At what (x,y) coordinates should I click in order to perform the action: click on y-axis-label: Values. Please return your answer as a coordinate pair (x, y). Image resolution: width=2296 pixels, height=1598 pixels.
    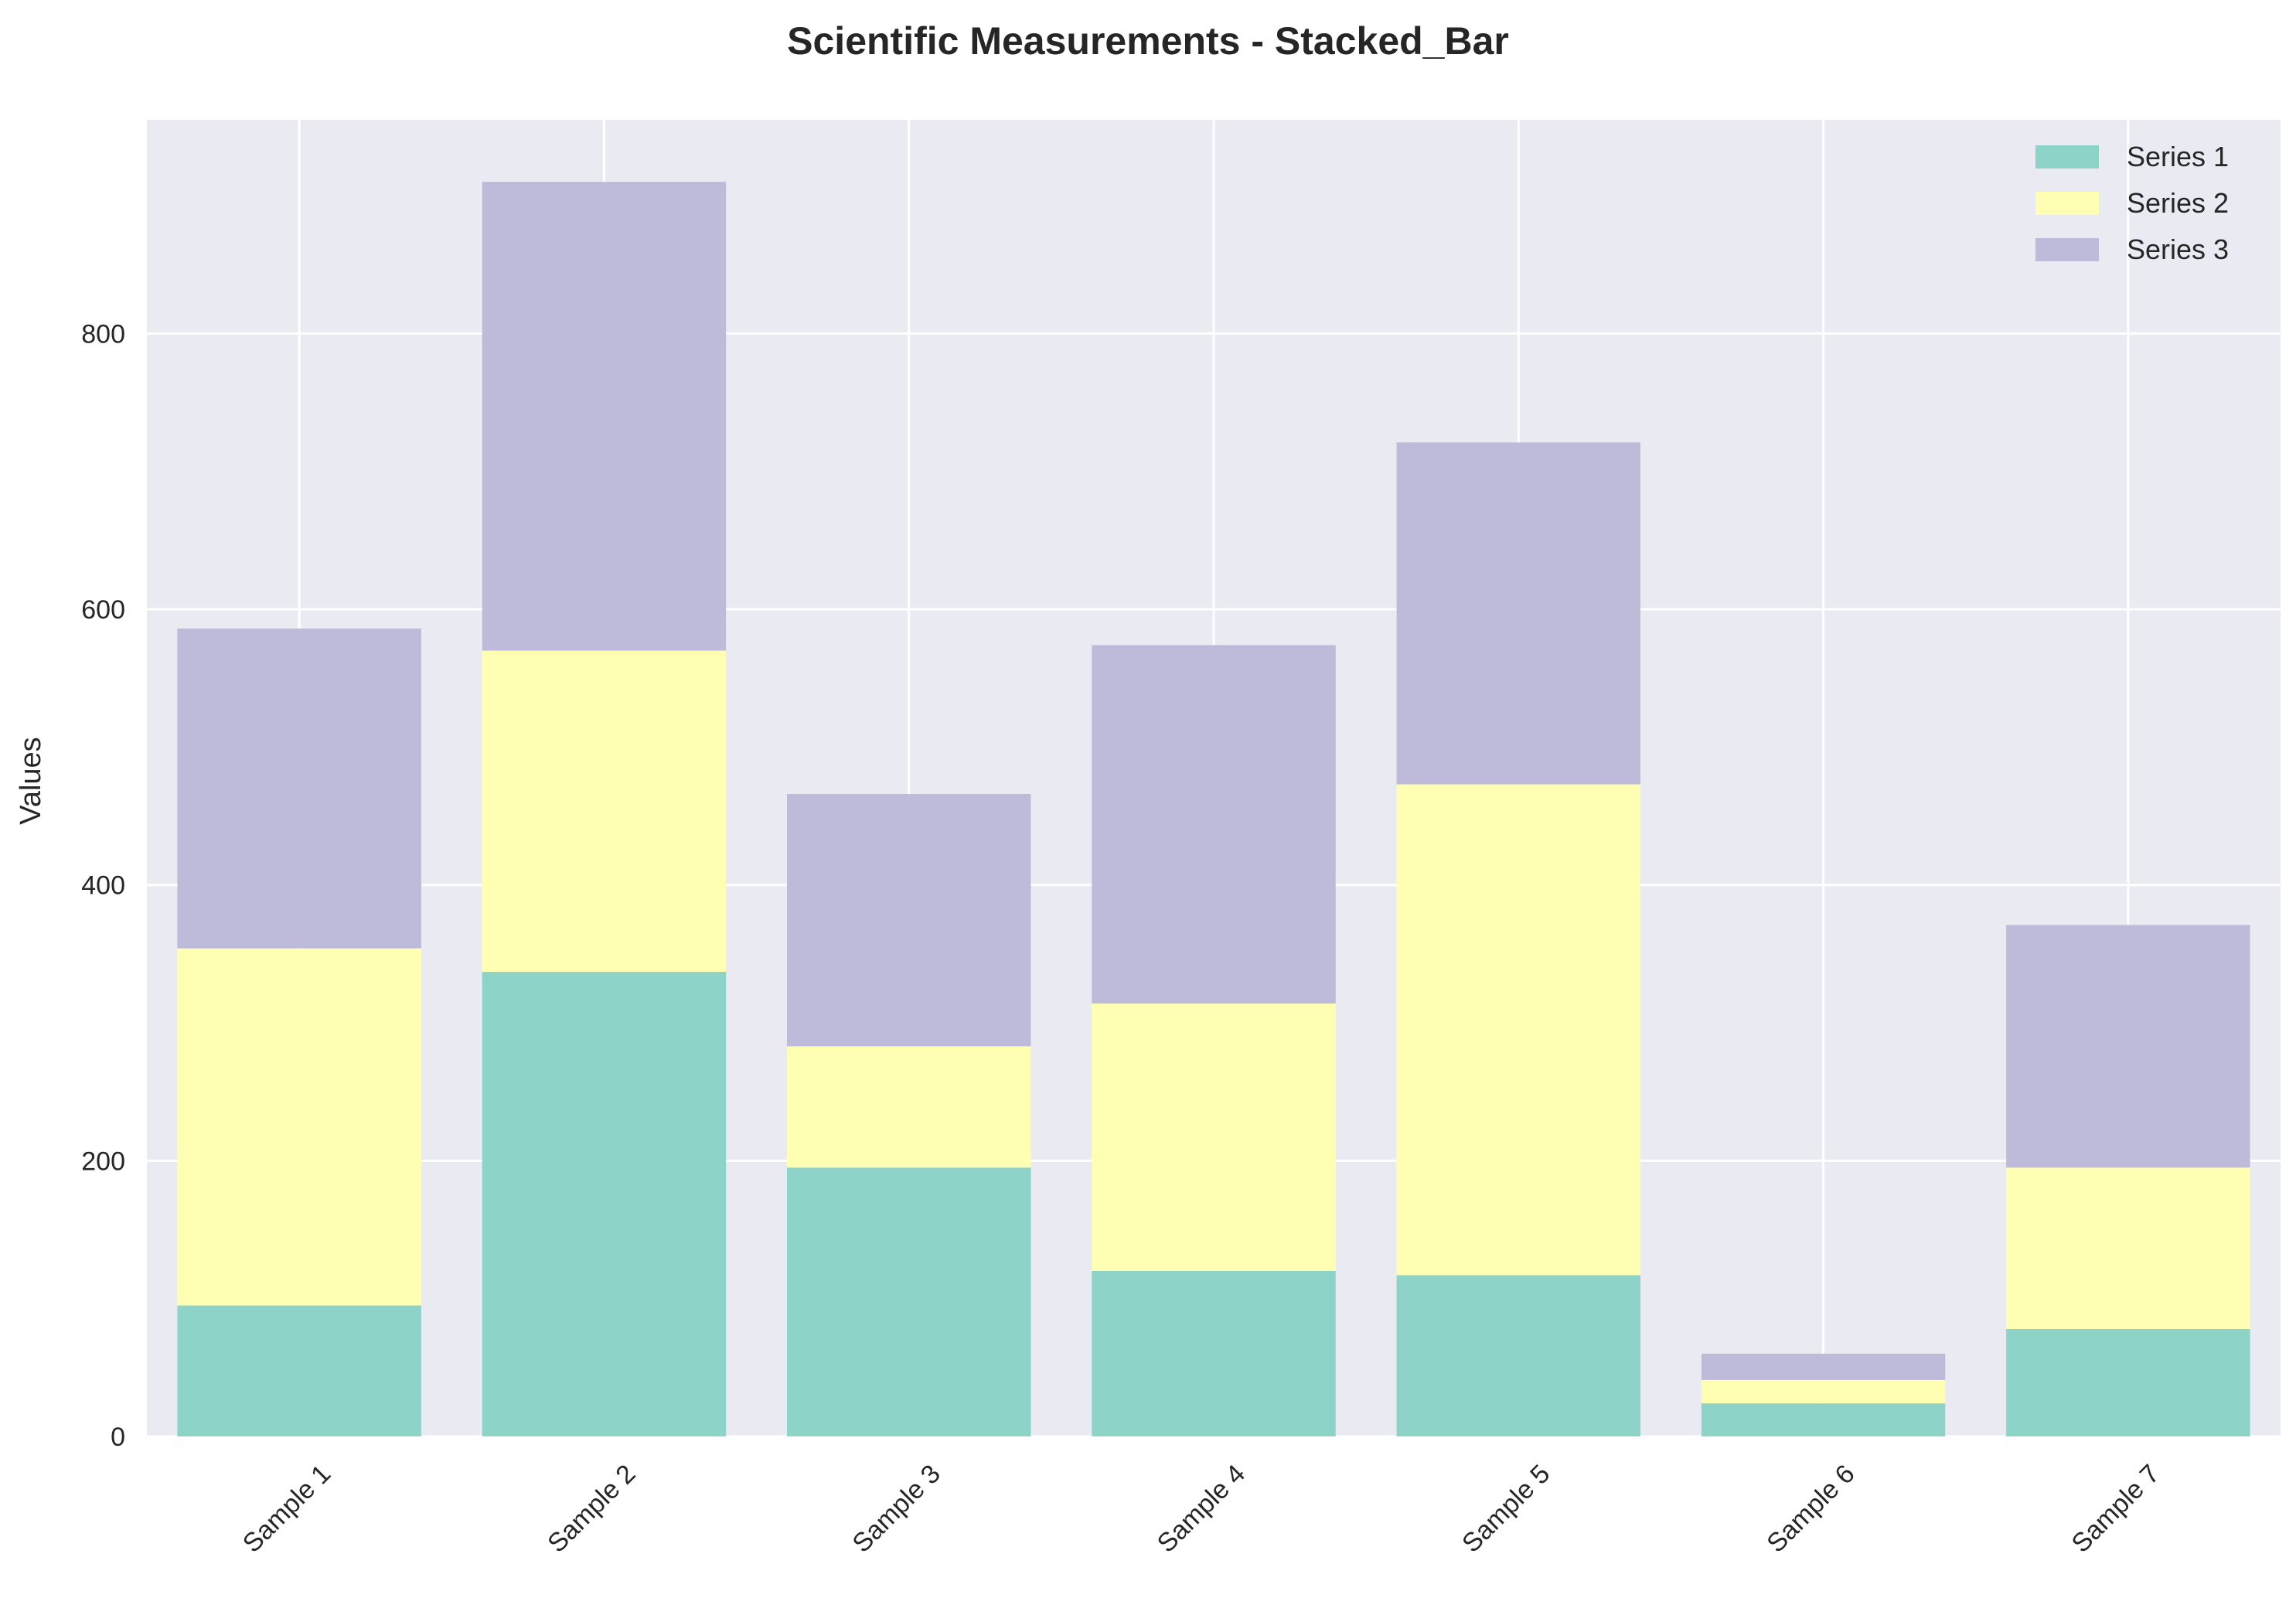
    Looking at the image, I should click on (31, 780).